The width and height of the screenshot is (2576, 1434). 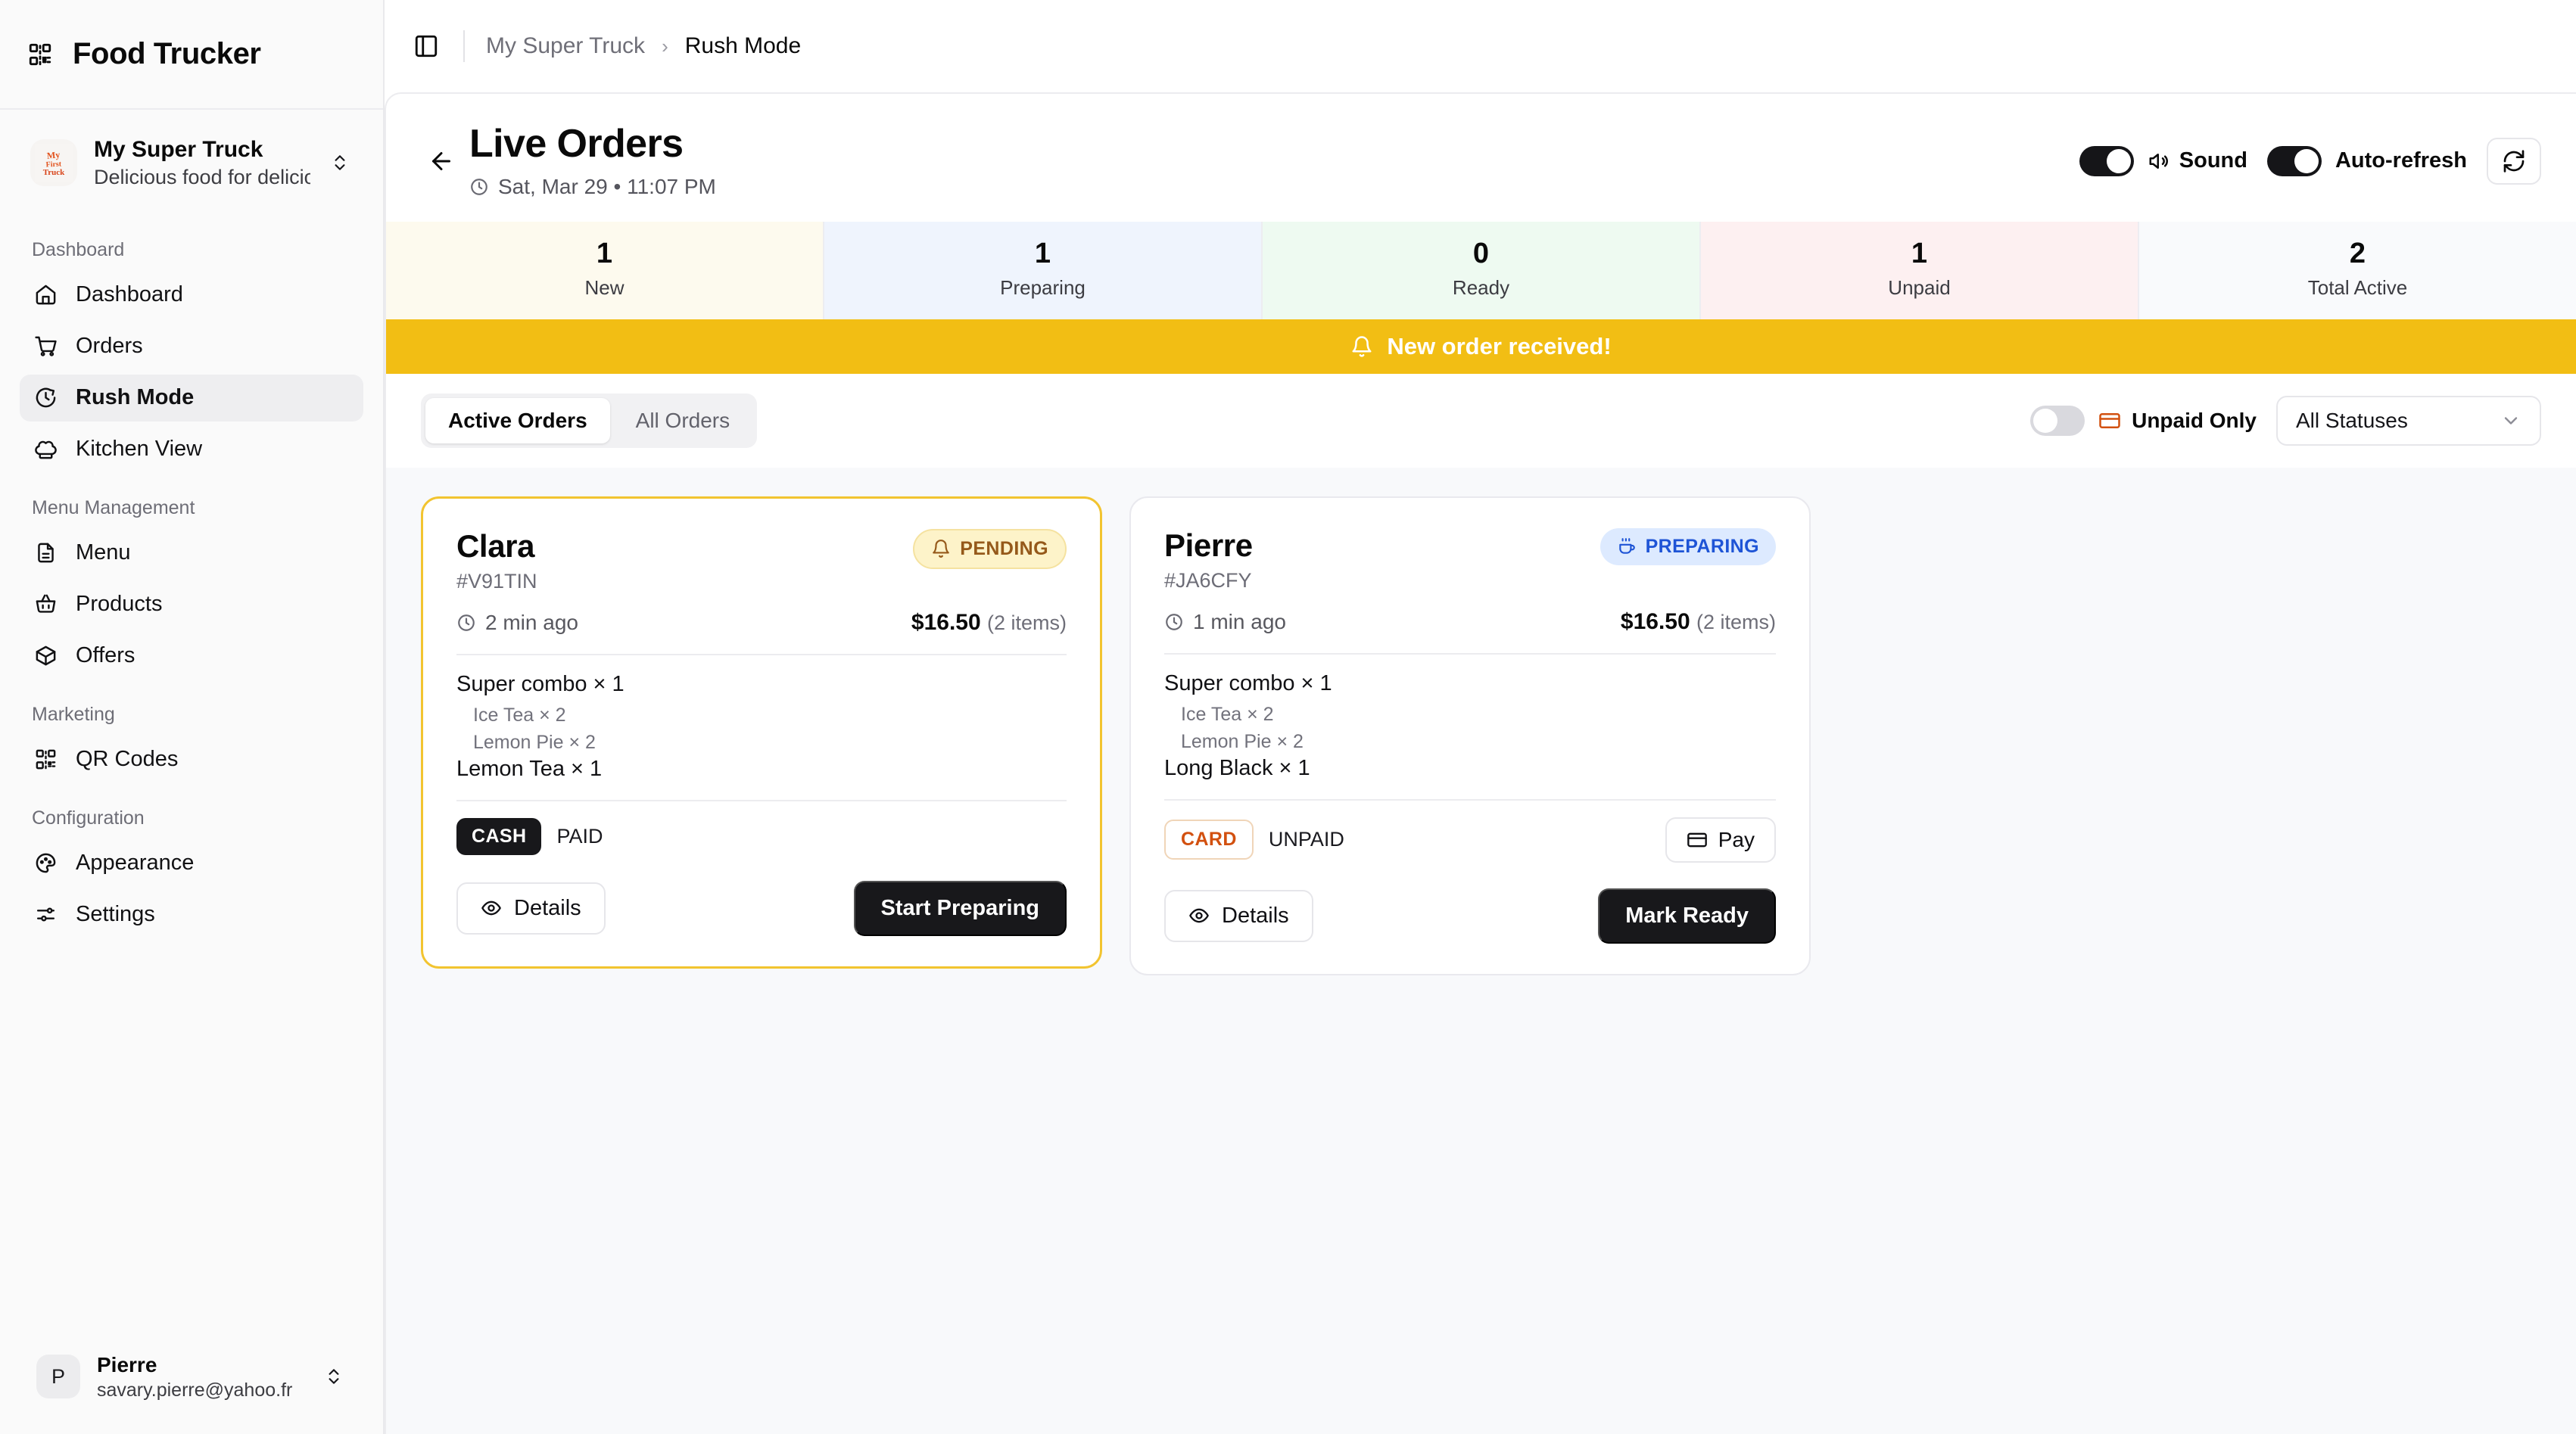 I want to click on stat-tile-new: 1 New, so click(x=605, y=270).